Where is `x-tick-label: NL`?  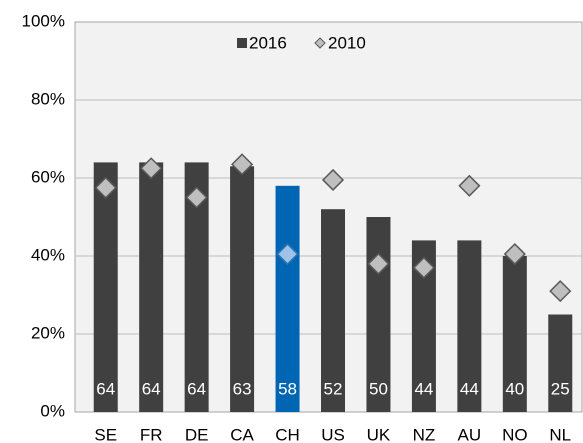 x-tick-label: NL is located at coordinates (560, 434).